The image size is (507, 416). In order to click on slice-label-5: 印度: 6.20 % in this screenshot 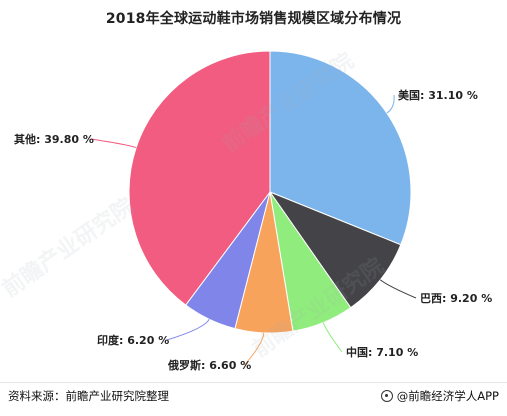, I will do `click(133, 340)`.